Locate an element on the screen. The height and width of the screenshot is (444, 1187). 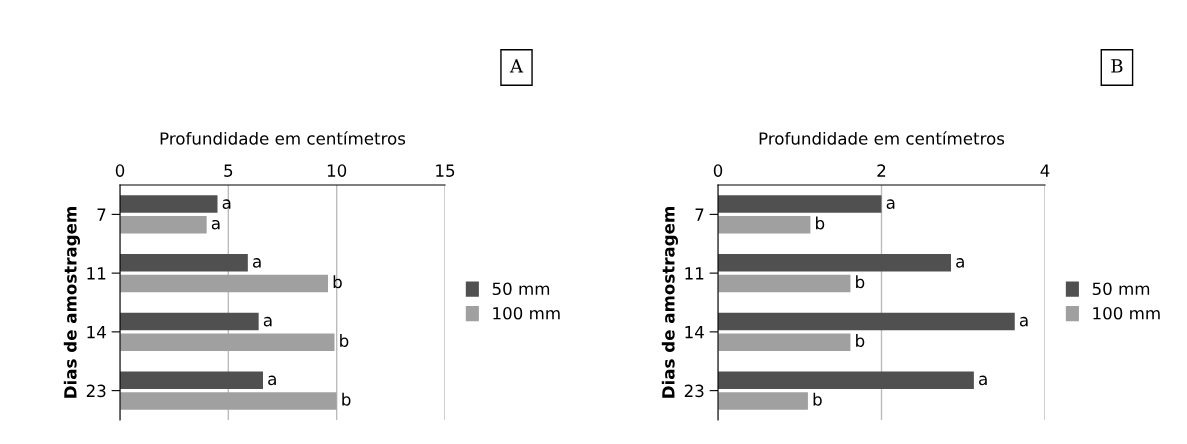
x-tick-label: 5 is located at coordinates (228, 170).